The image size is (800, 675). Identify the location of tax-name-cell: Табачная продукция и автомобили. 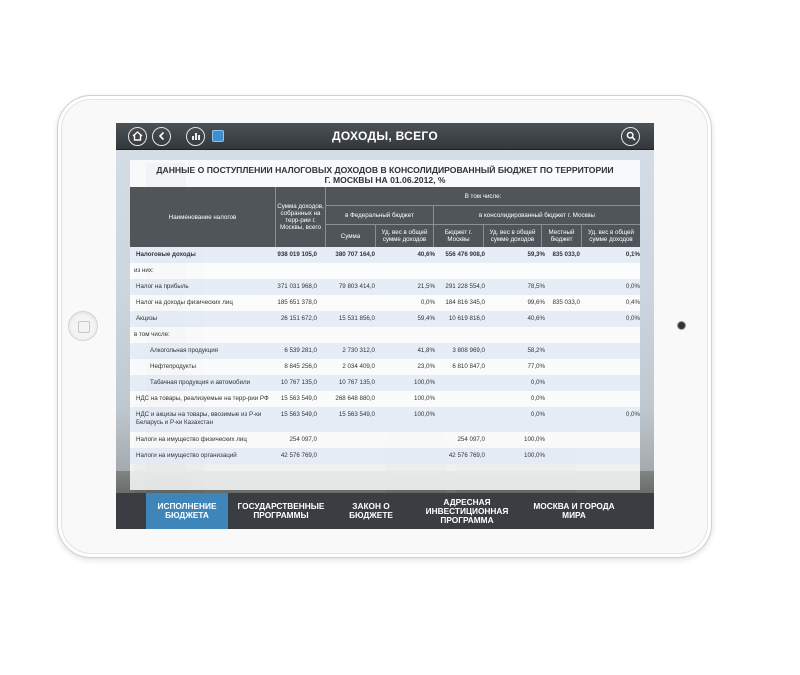
(200, 382).